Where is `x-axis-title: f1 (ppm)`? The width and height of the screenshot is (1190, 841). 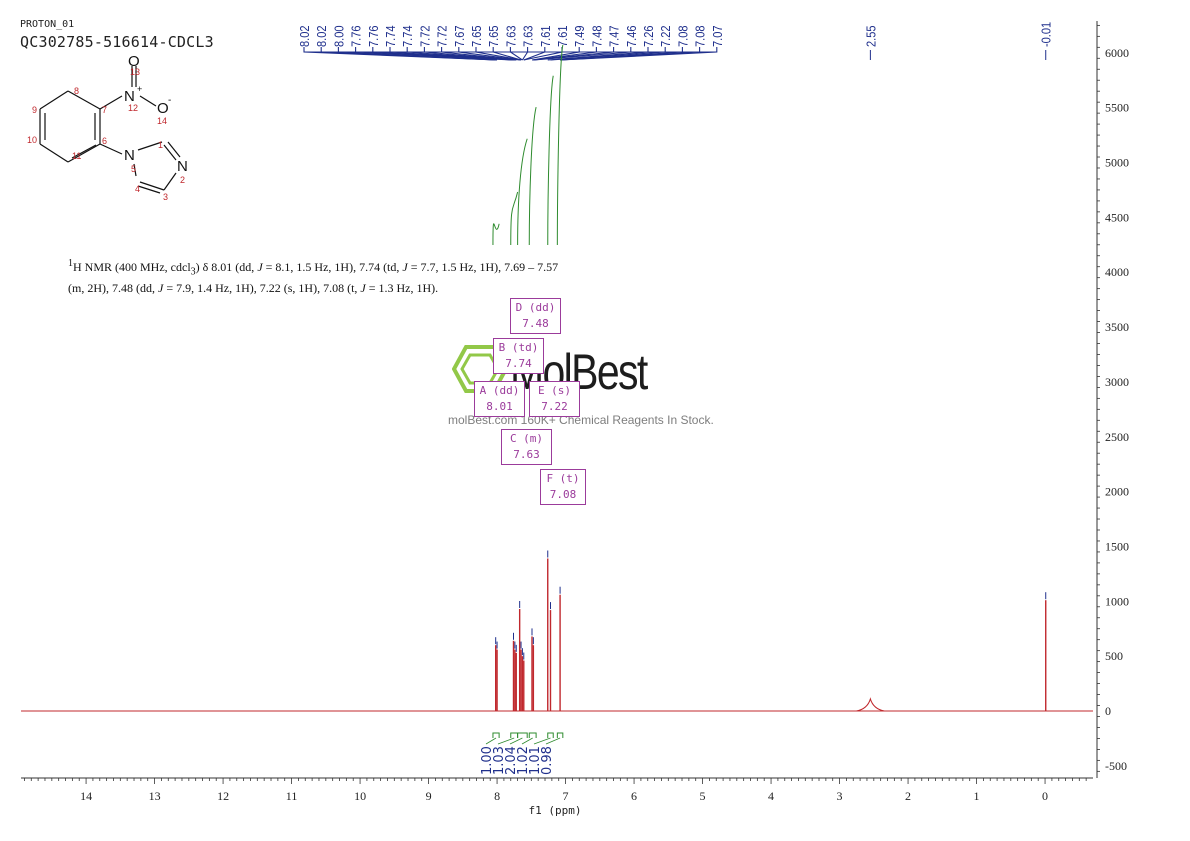 x-axis-title: f1 (ppm) is located at coordinates (555, 810).